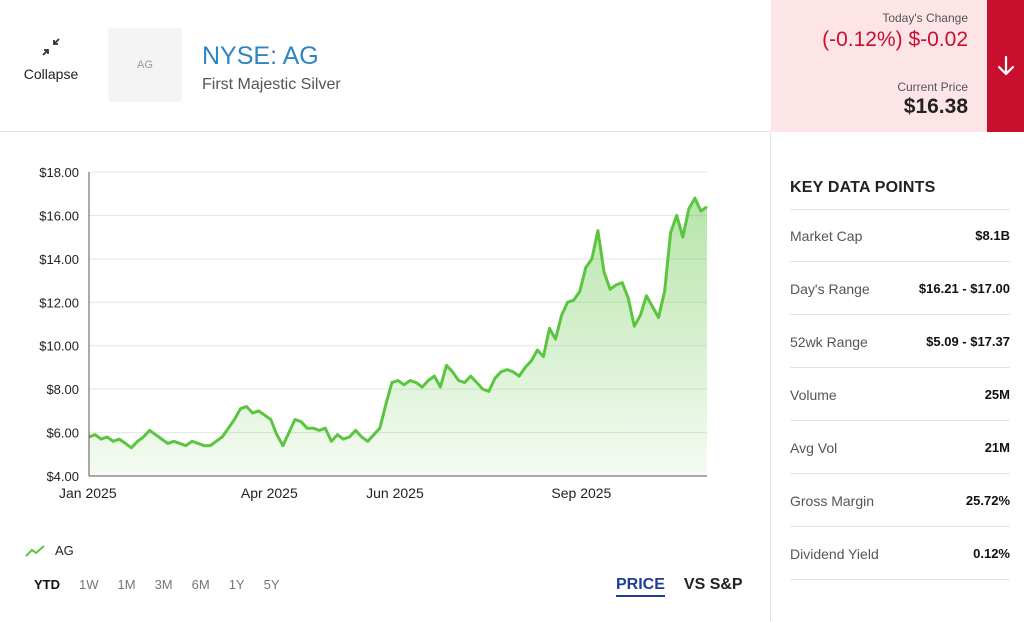 The height and width of the screenshot is (622, 1024). Describe the element at coordinates (830, 288) in the screenshot. I see `key-data-key: Day's Range` at that location.